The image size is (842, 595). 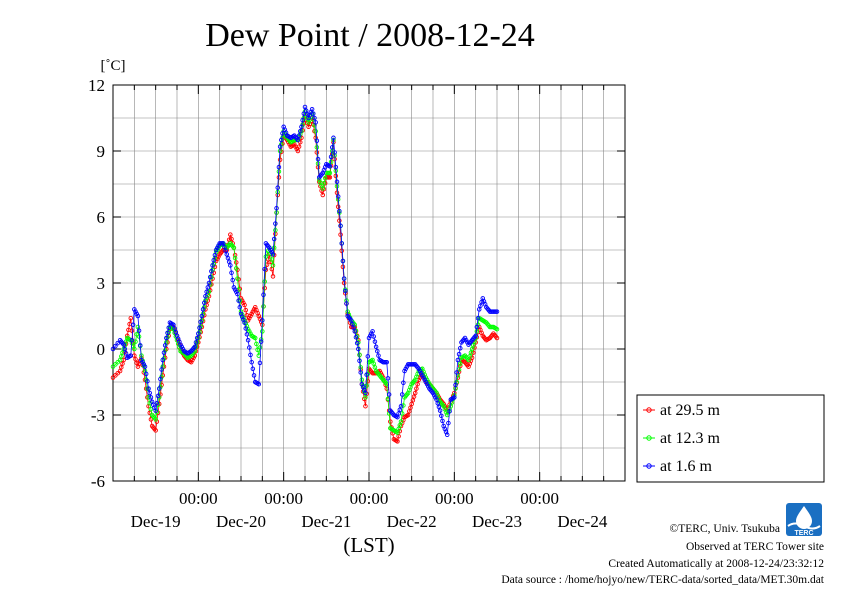 What do you see at coordinates (803, 533) in the screenshot?
I see `logo-text: TERC` at bounding box center [803, 533].